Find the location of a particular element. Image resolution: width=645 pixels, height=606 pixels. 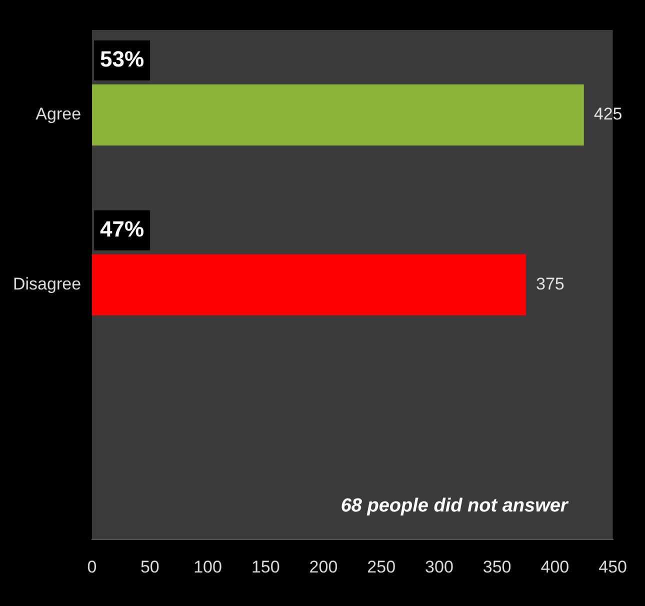

y-tick-label: Agree is located at coordinates (59, 114).